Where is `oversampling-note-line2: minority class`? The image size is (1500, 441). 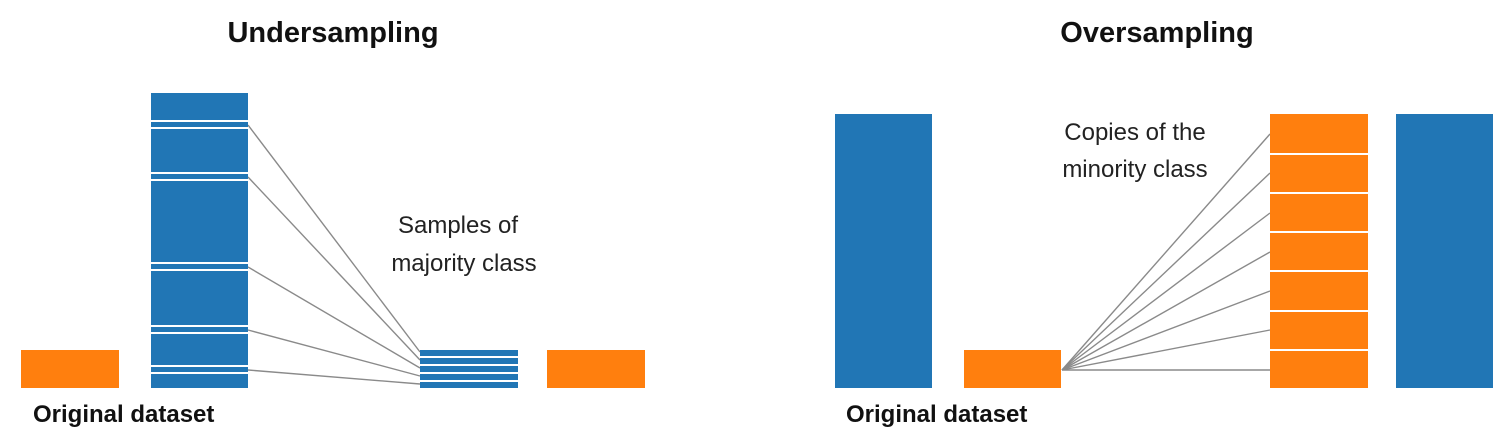 oversampling-note-line2: minority class is located at coordinates (1134, 169).